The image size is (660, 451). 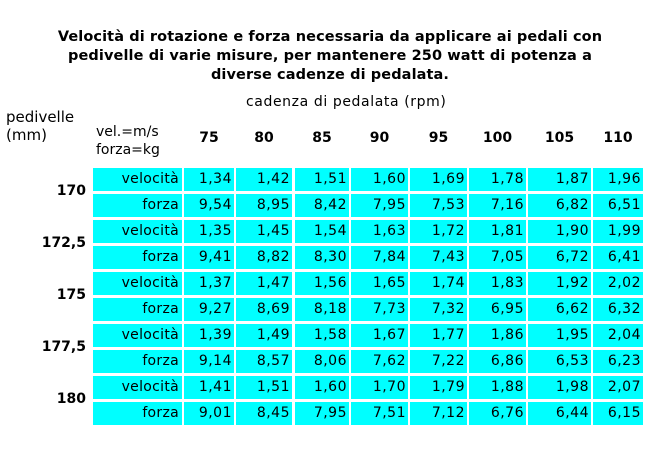 I want to click on force-value-cell: 7,22, so click(x=438, y=361).